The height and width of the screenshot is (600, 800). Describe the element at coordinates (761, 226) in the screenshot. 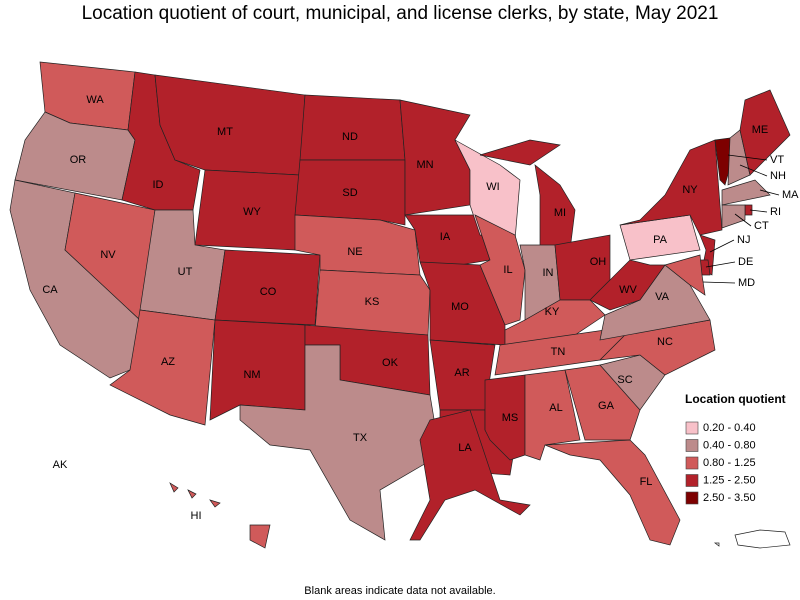

I see `state-label: CT` at that location.